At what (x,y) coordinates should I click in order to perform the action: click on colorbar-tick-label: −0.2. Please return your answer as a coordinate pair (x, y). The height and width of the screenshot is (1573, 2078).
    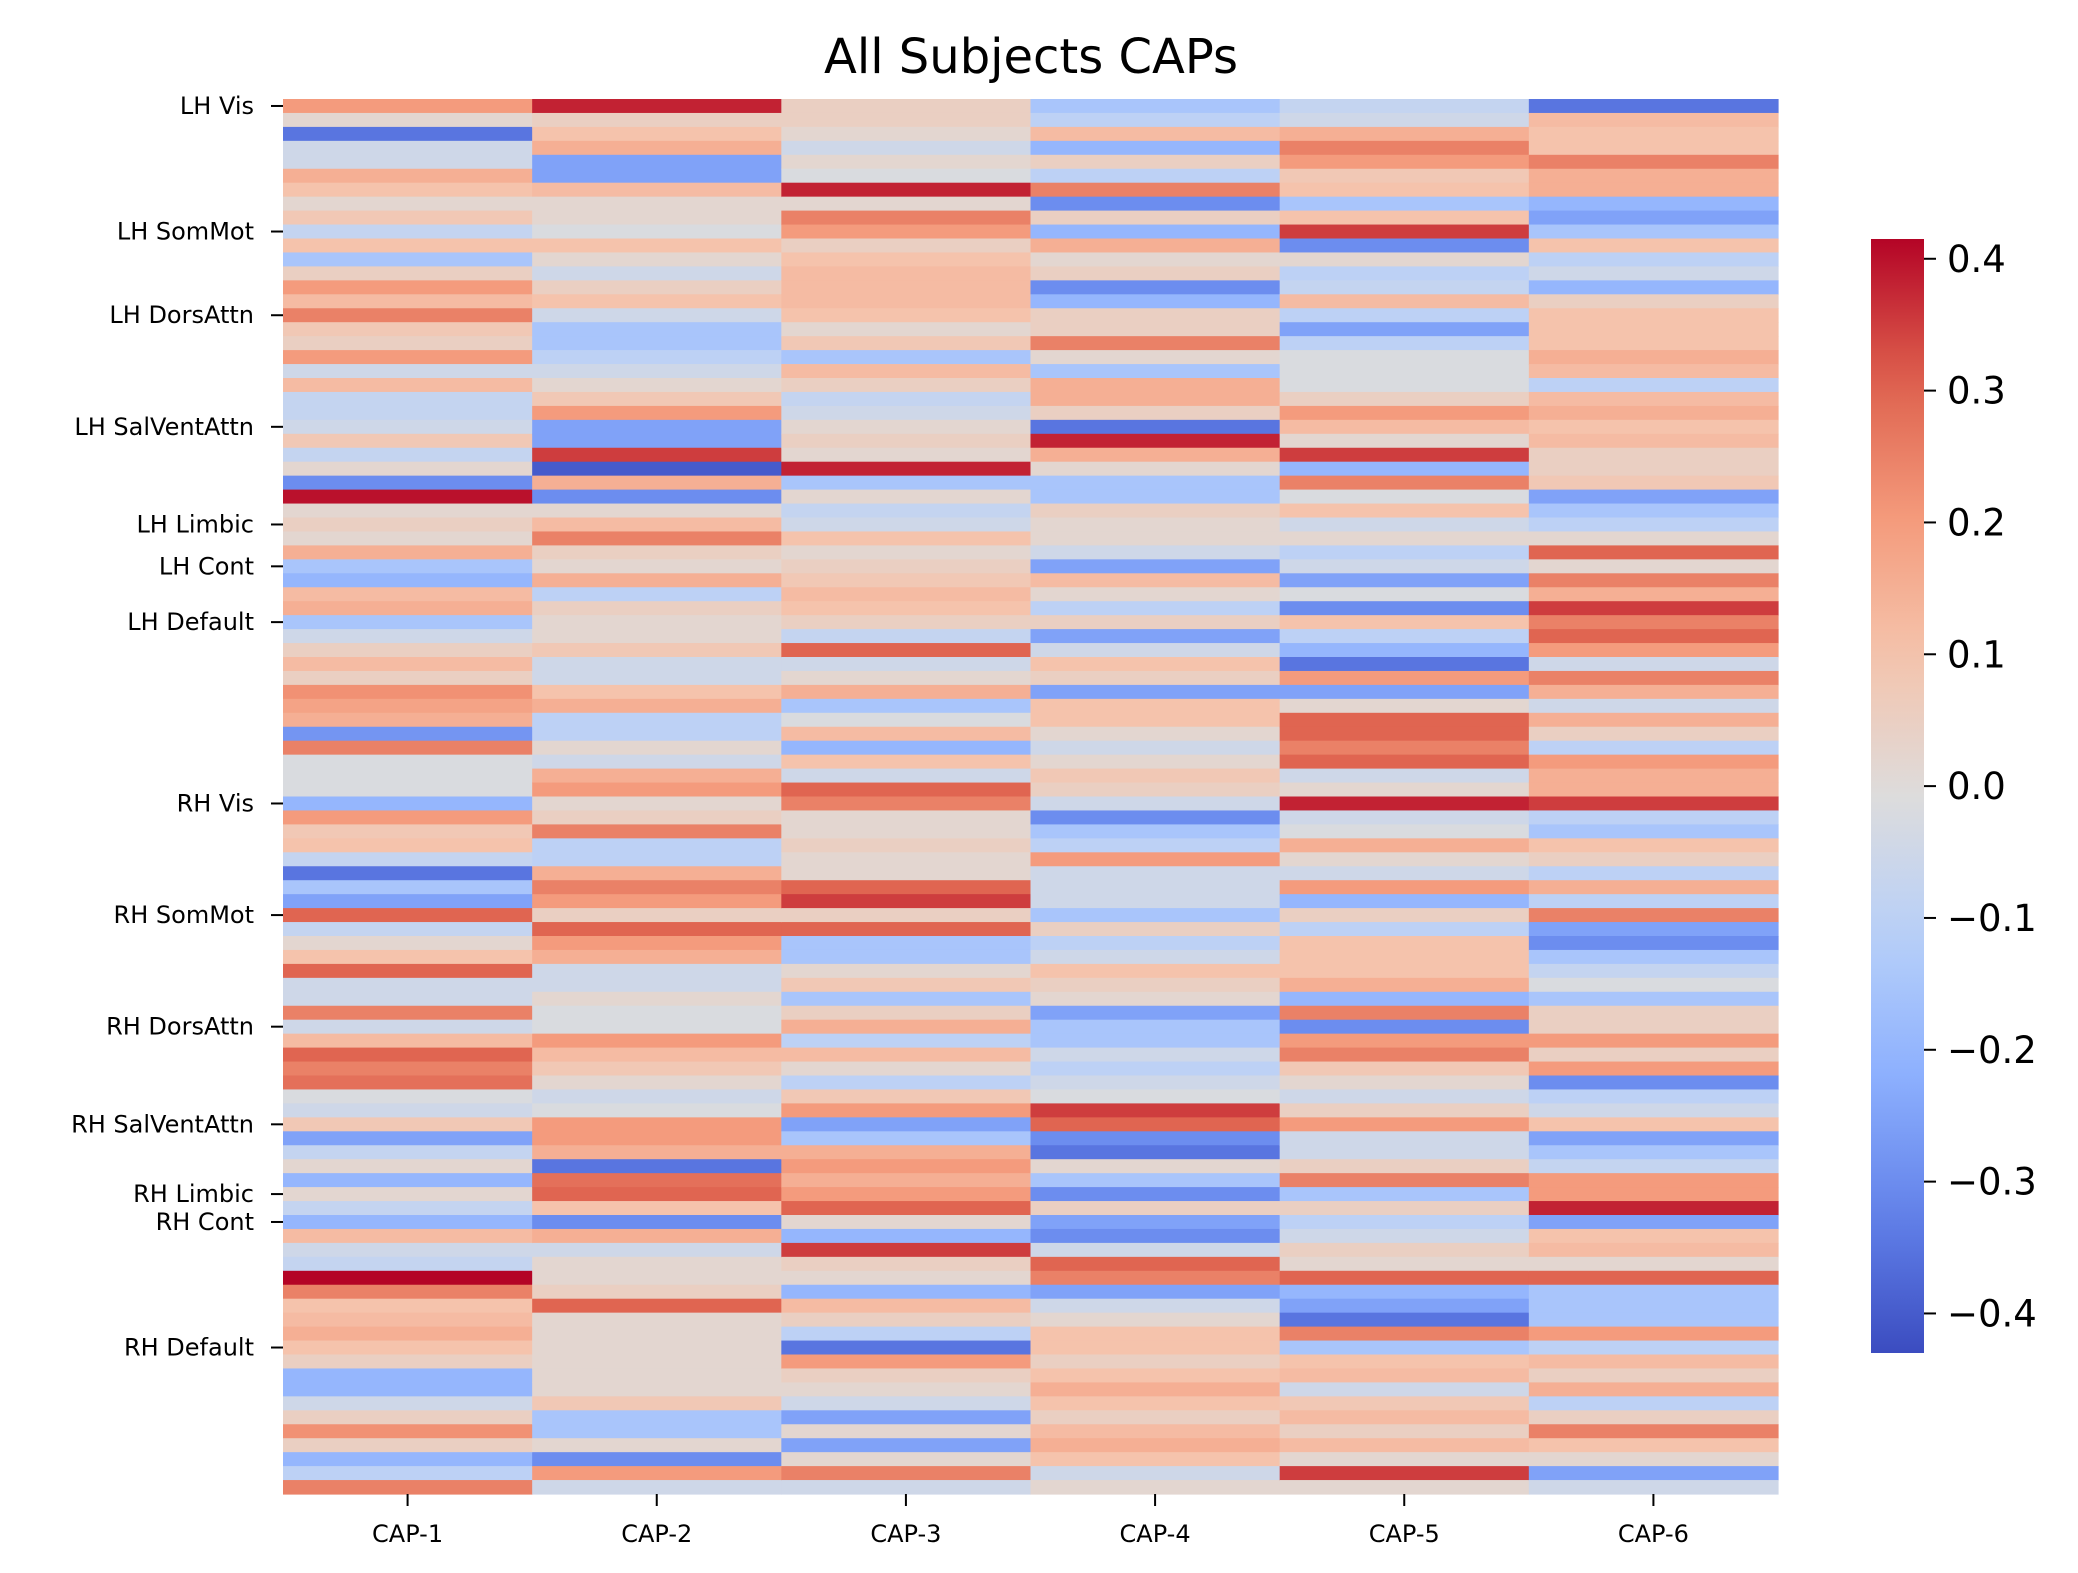
    Looking at the image, I should click on (1992, 1050).